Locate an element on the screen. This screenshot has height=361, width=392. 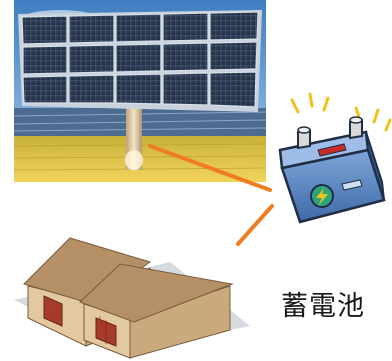
battery-label: 蓄電池 is located at coordinates (323, 306).